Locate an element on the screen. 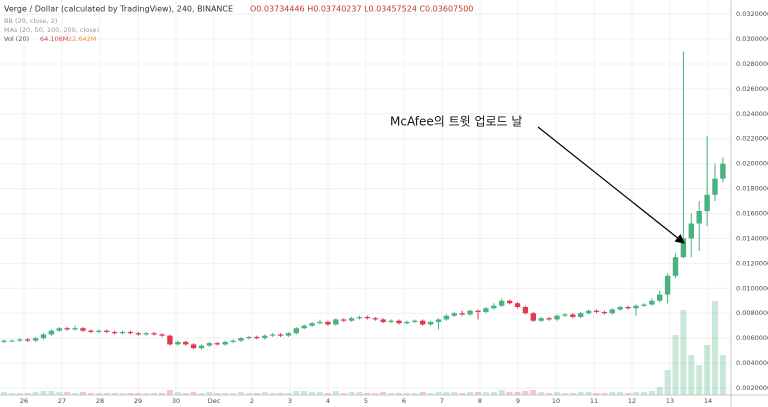 Image resolution: width=768 pixels, height=407 pixels. x-tick-label: Dec is located at coordinates (214, 401).